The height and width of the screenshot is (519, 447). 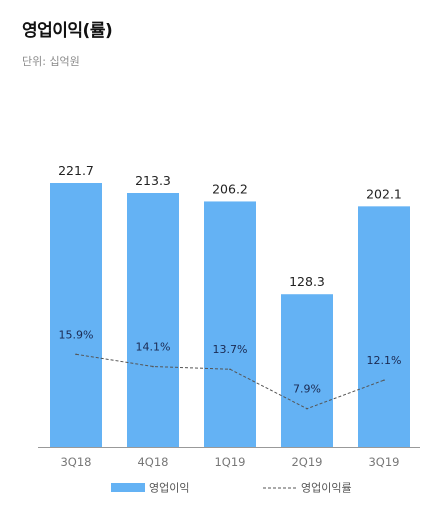 I want to click on x-tick-2Q19: 2Q19, so click(x=306, y=462).